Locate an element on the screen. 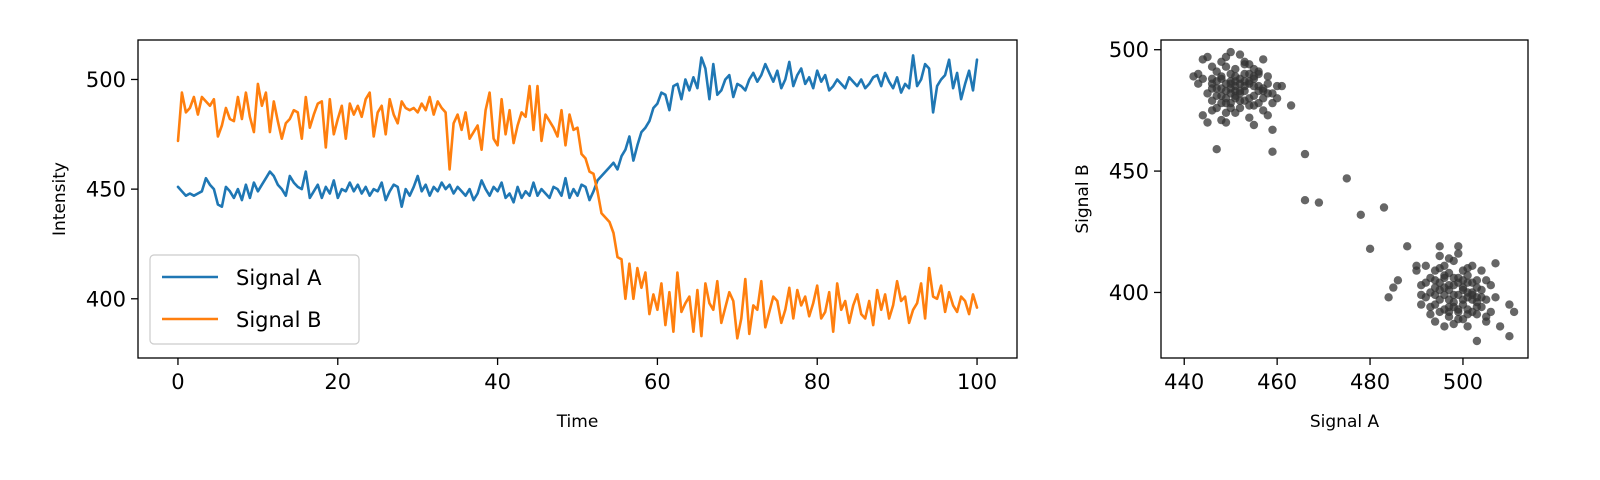  scatter-chart-x-axis-label: Signal A is located at coordinates (1345, 422).